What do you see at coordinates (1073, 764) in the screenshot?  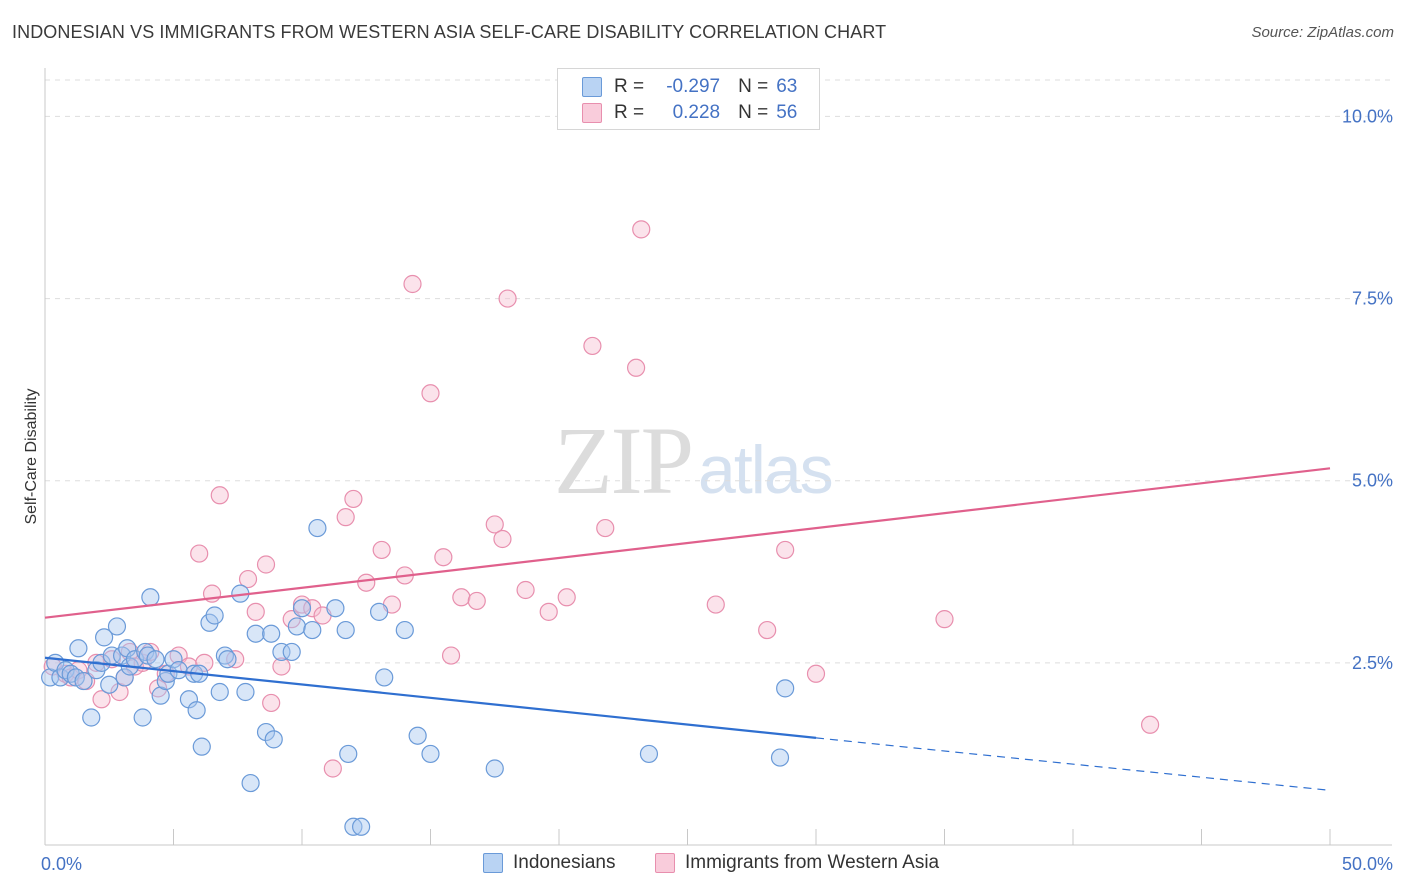 I see `indonesians-trend-extension` at bounding box center [1073, 764].